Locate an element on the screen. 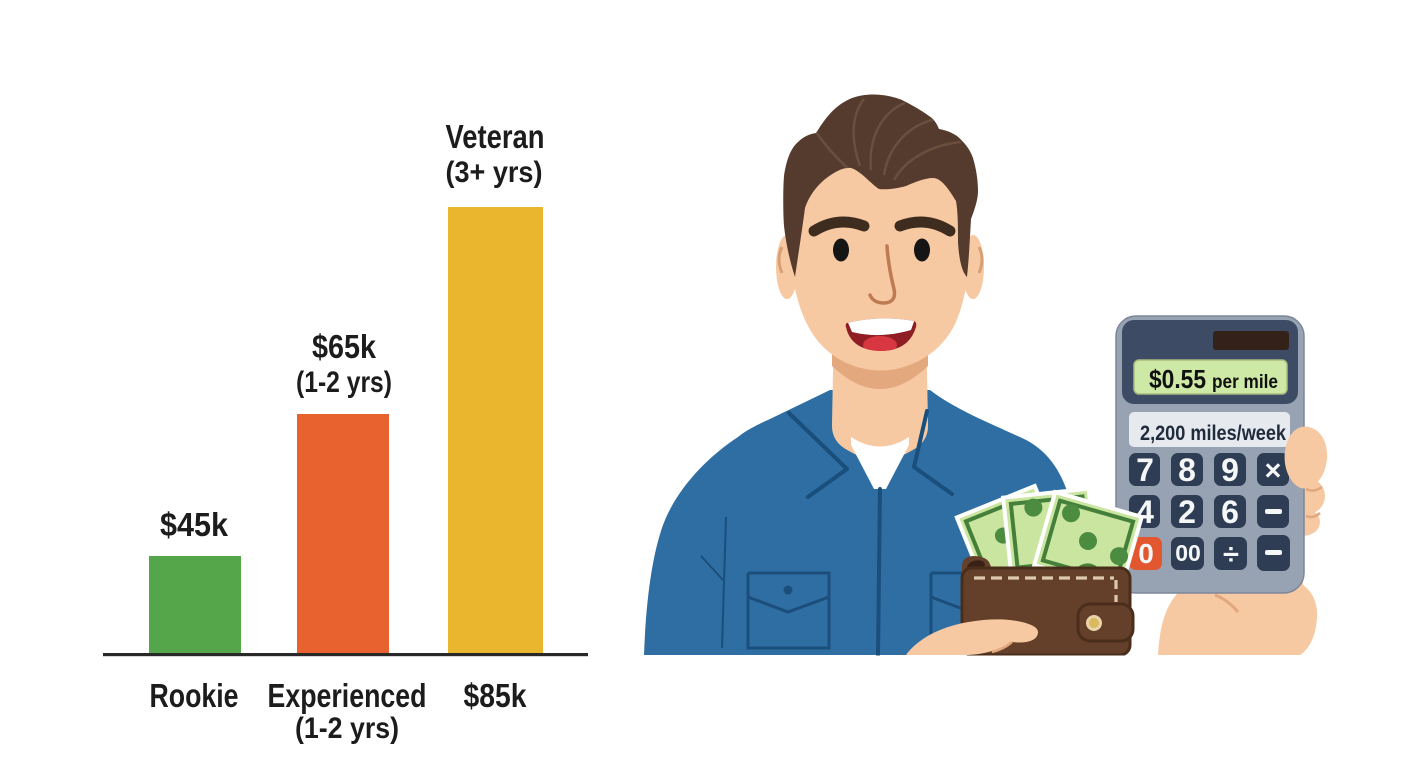 This screenshot has height=768, width=1408. svg-text: 00 is located at coordinates (1188, 553).